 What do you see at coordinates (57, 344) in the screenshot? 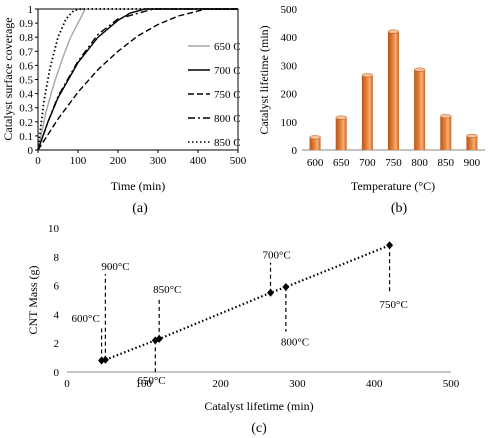
I see `panel-c-ytick-label: 2` at bounding box center [57, 344].